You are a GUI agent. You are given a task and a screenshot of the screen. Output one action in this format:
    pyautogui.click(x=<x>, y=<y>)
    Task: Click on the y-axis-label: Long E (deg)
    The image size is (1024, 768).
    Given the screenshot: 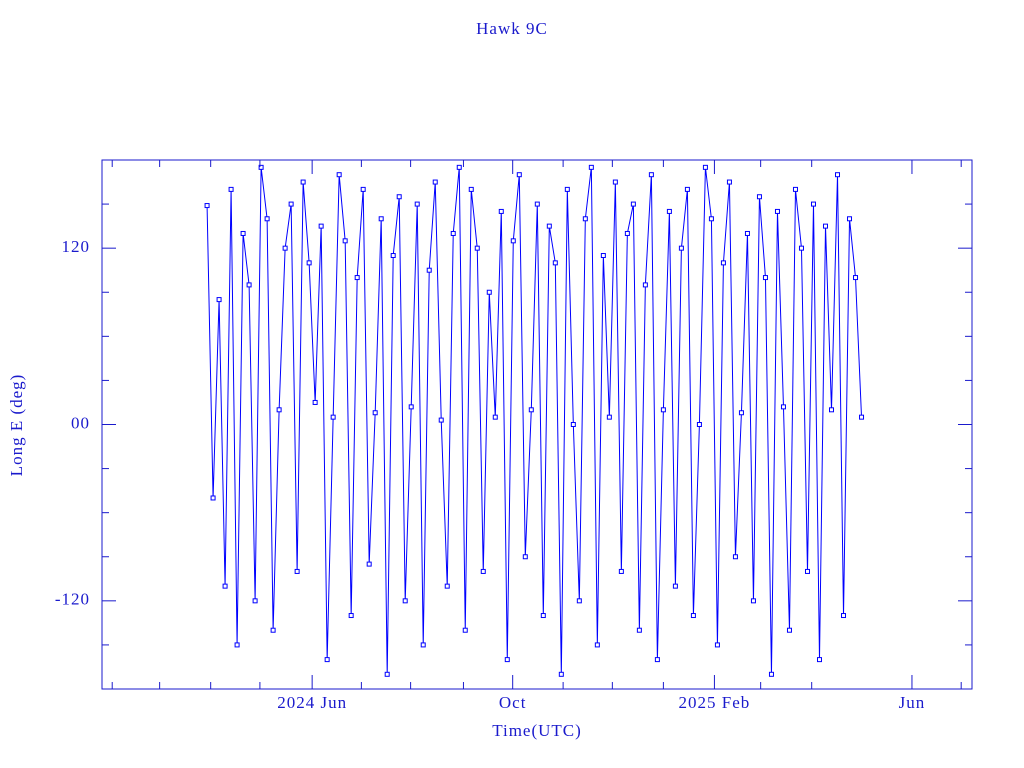 What is the action you would take?
    pyautogui.click(x=16, y=425)
    